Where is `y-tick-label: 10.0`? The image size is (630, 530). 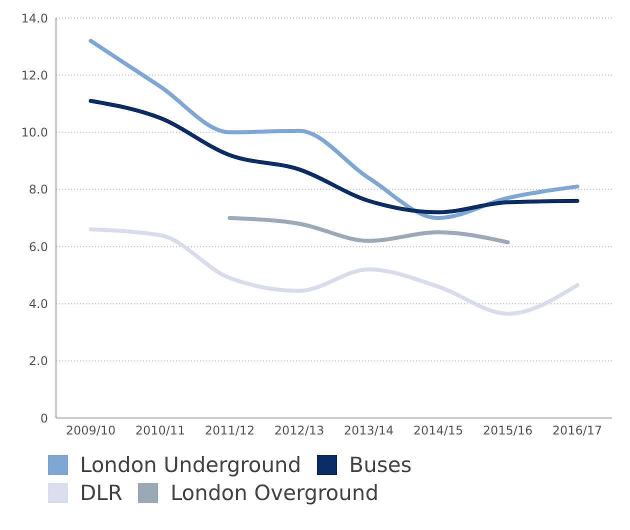 y-tick-label: 10.0 is located at coordinates (34, 133).